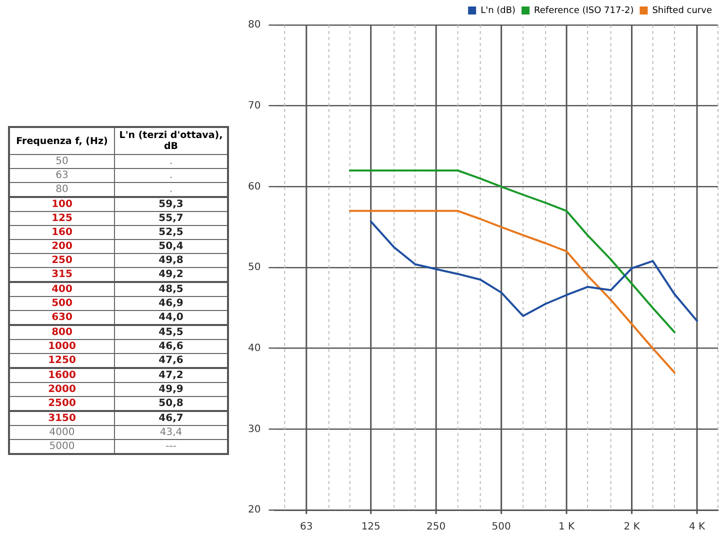  Describe the element at coordinates (171, 204) in the screenshot. I see `text: 59,3` at that location.